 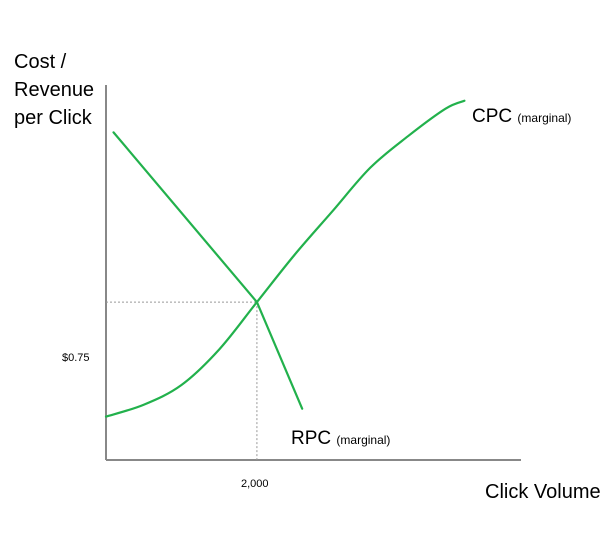 I want to click on rpc-series-name: RPC, so click(x=311, y=438).